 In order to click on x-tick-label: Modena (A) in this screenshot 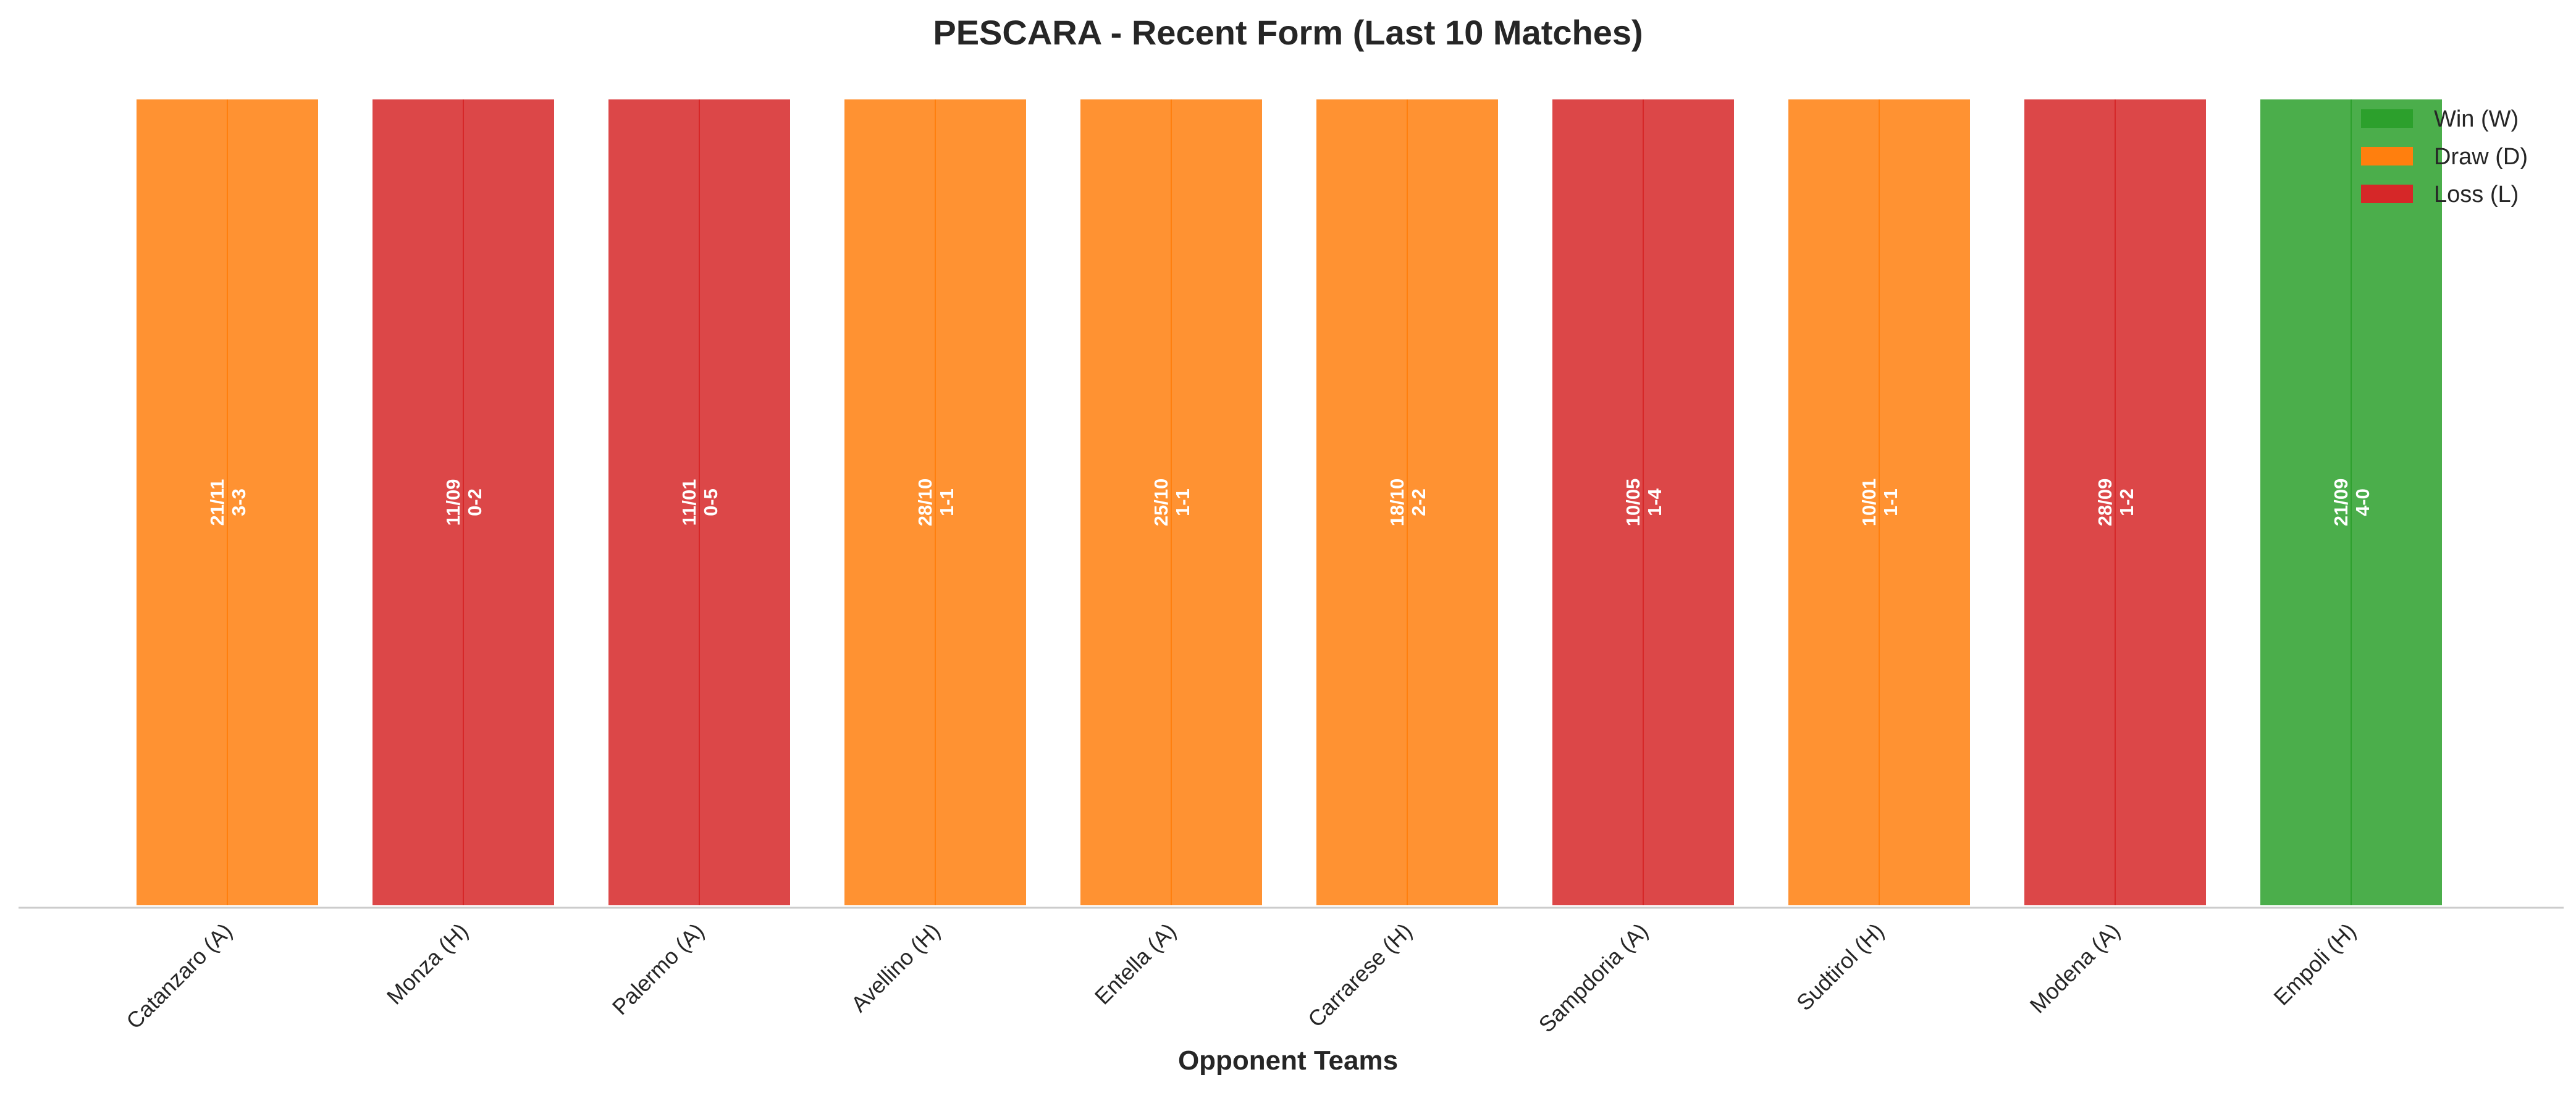, I will do `click(2075, 968)`.